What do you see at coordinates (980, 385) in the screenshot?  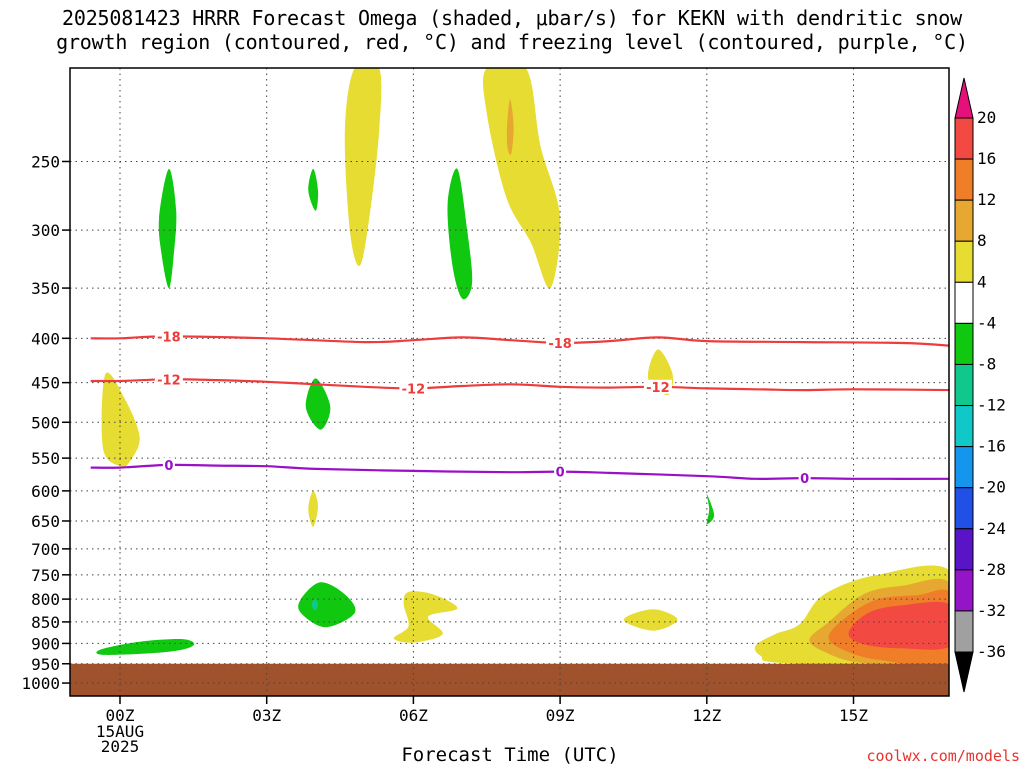 I see `colorbar: 20 16 12 8 4 -4 -8 -12 -16 -20 -24 -28 -32 -36` at bounding box center [980, 385].